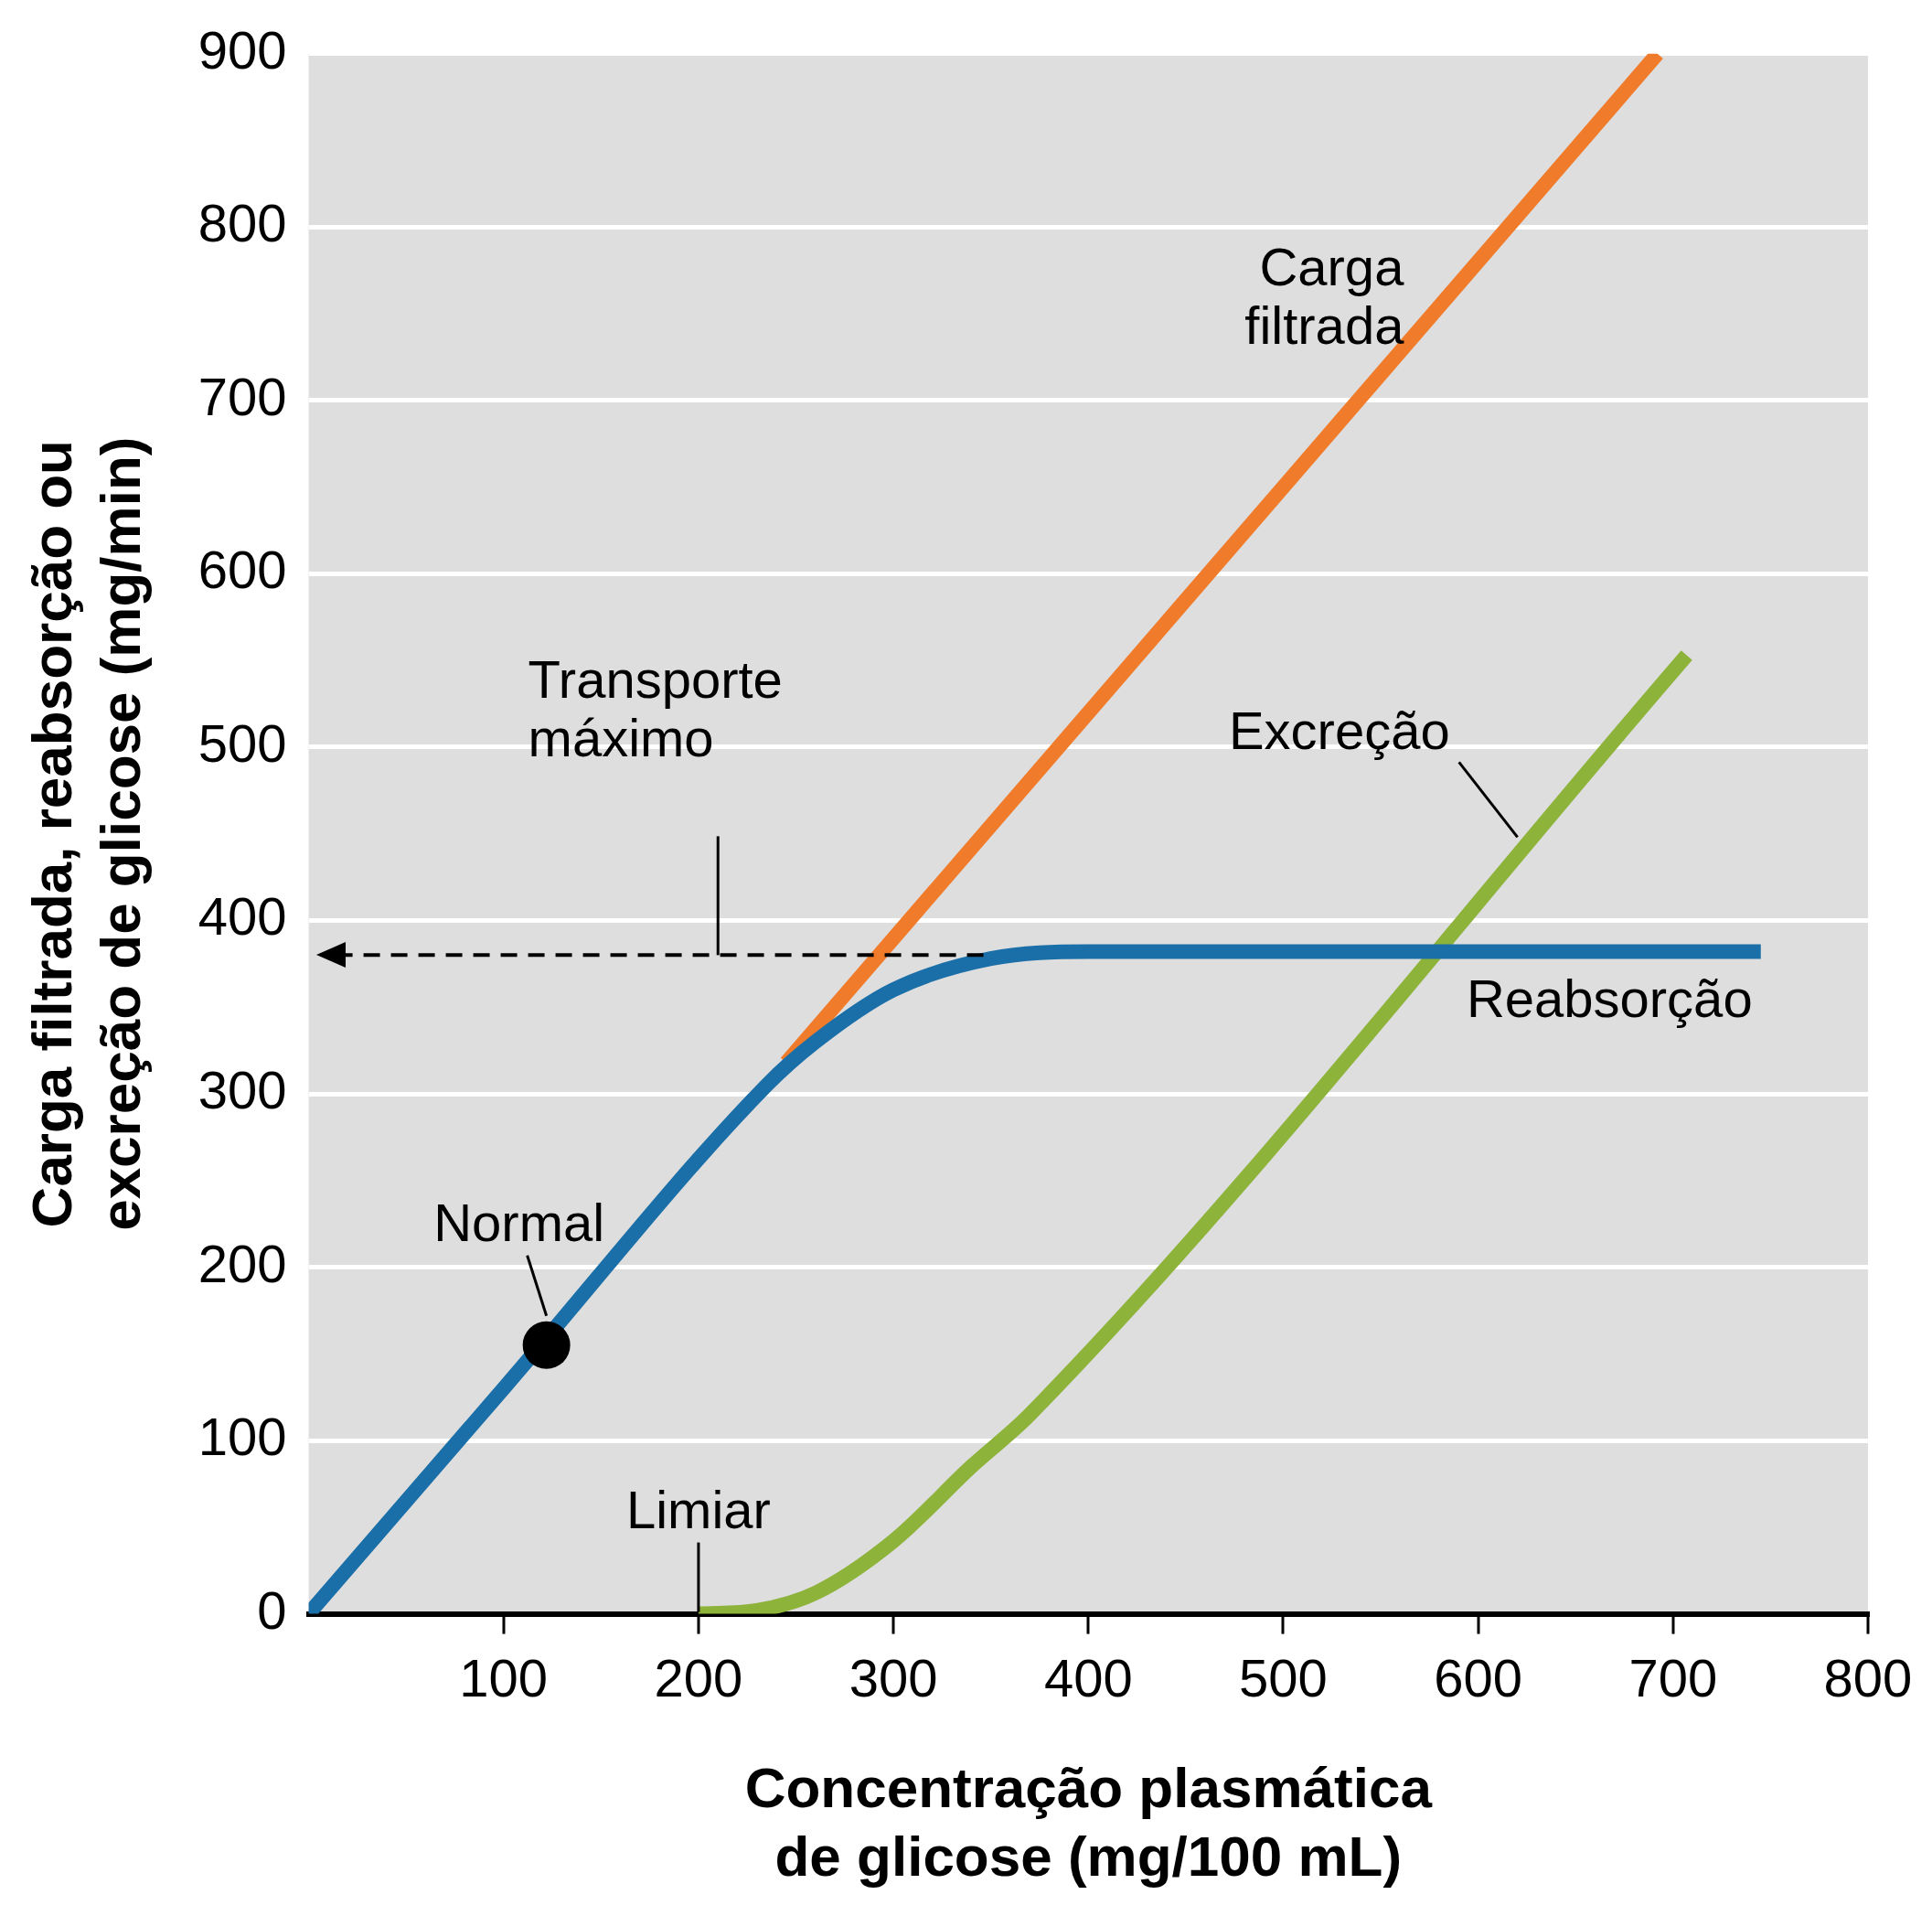 The image size is (1932, 1916). I want to click on x-tick-label: 700, so click(1673, 1678).